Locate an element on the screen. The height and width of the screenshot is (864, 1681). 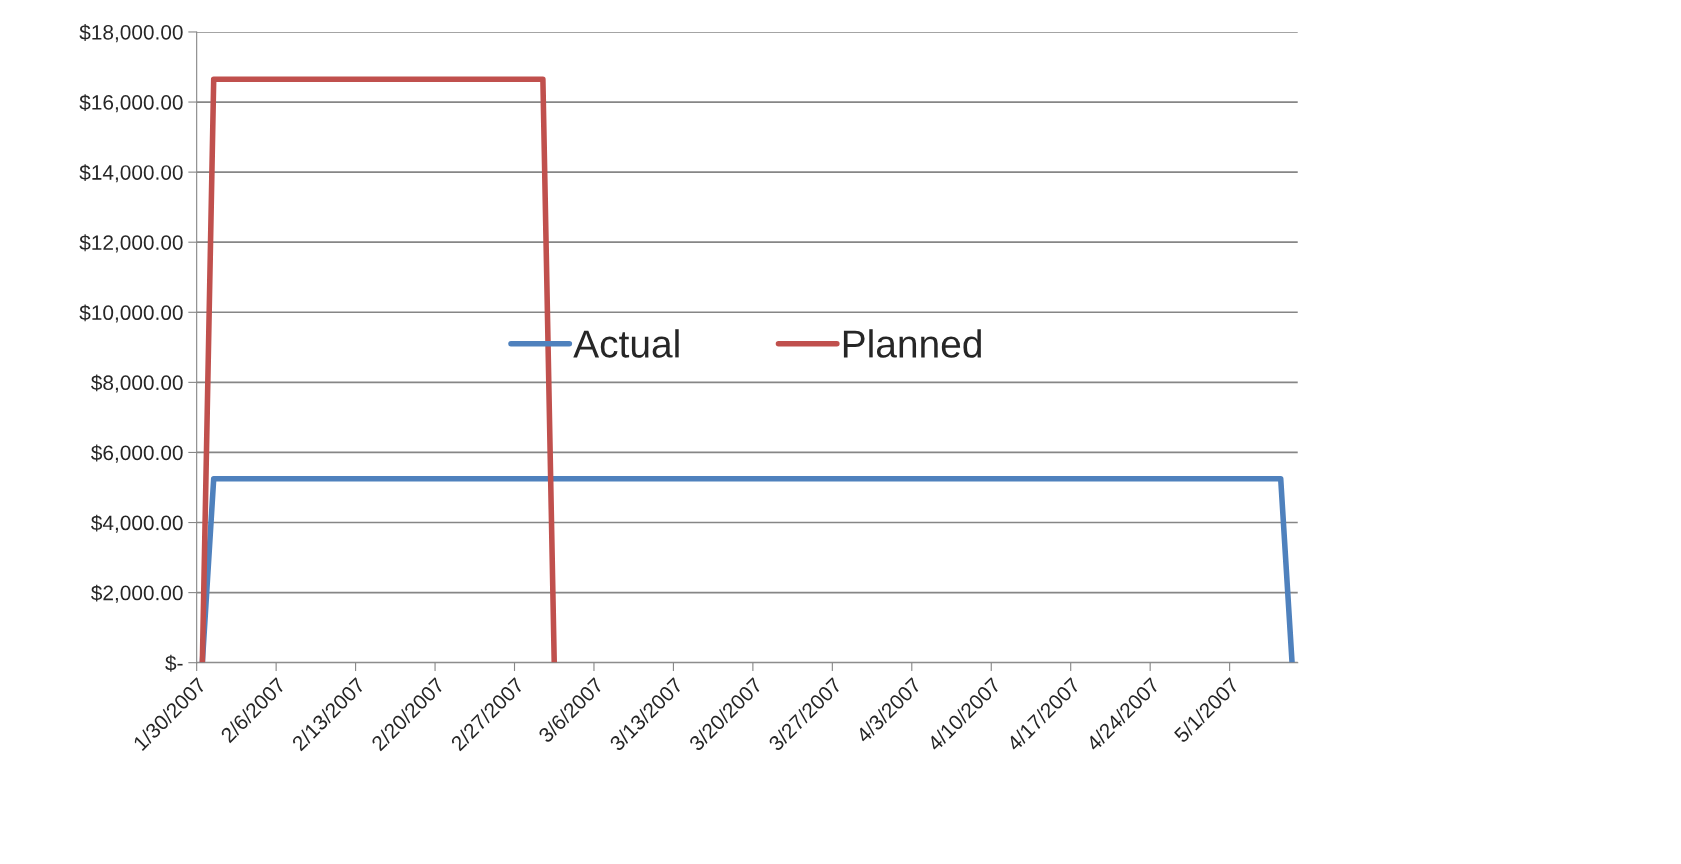
y-tick-label: $2,000.00 is located at coordinates (137, 593).